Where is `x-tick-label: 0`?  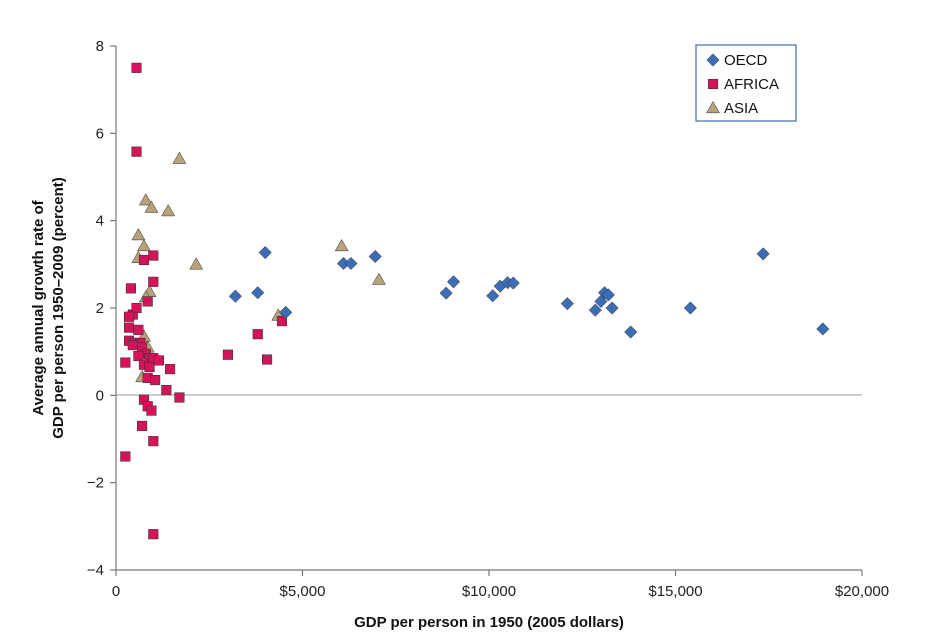 x-tick-label: 0 is located at coordinates (116, 591).